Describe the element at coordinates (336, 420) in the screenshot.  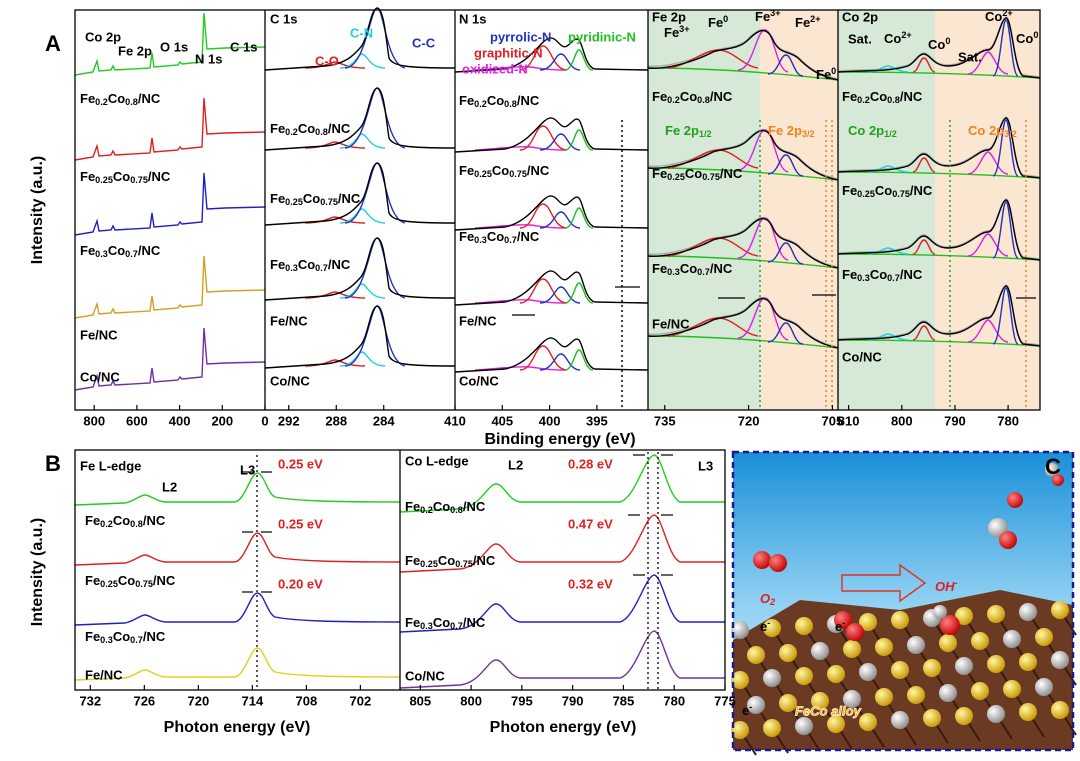
I see `x-tick-label: 288` at that location.